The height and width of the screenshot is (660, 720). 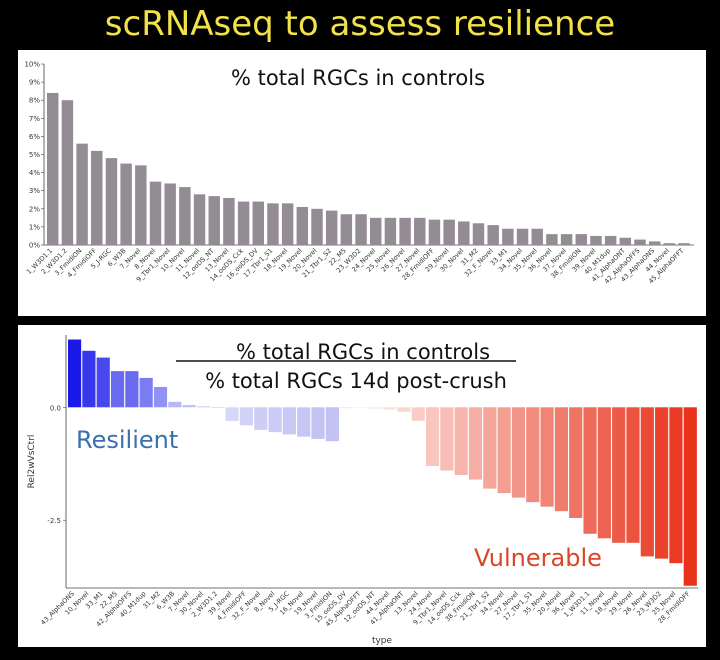 What do you see at coordinates (32, 462) in the screenshot?
I see `y-axis-label: Rel2wVsCtrl` at bounding box center [32, 462].